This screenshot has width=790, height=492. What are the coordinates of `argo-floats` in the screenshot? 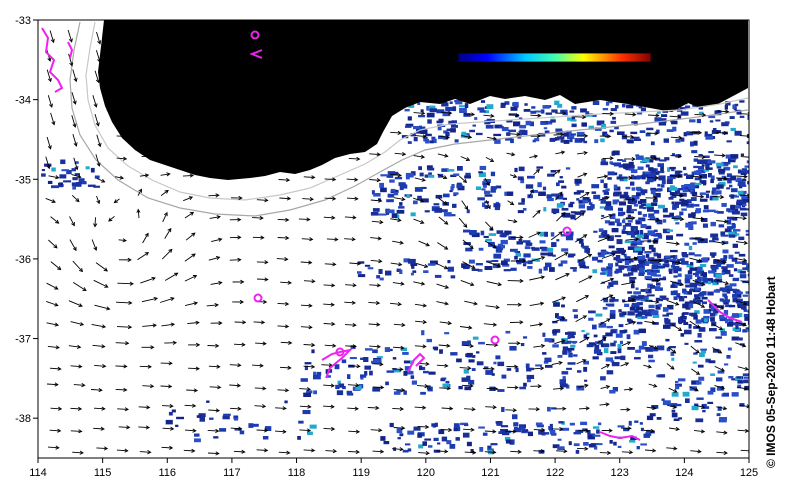 It's located at (412, 291).